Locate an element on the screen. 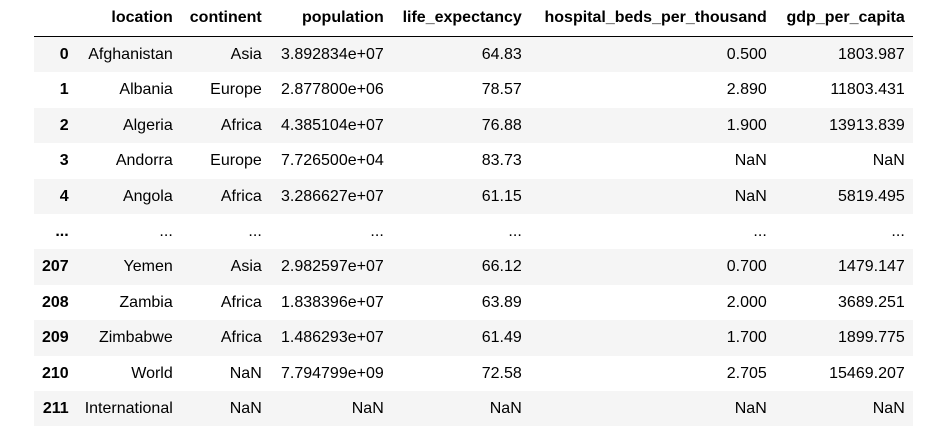  cell-life-expectancy: NaN is located at coordinates (460, 409).